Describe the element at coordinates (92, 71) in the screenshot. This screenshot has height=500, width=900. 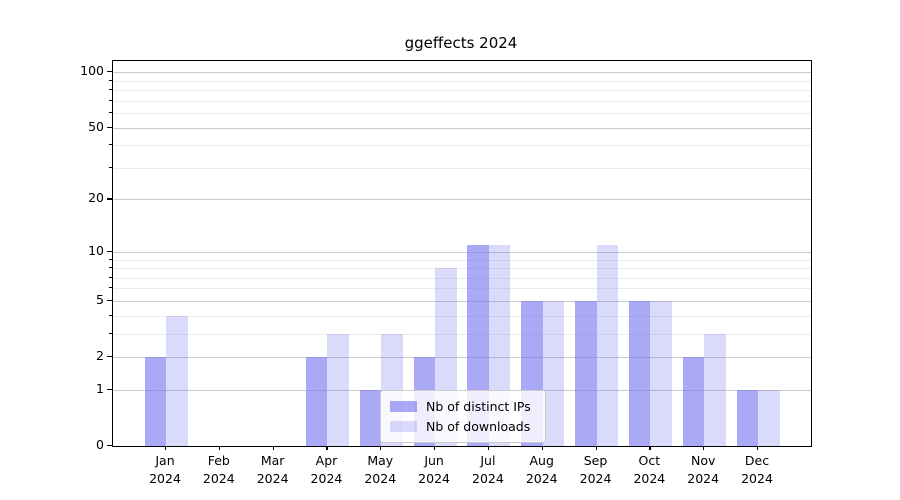
I see `y-tick-label: 100` at that location.